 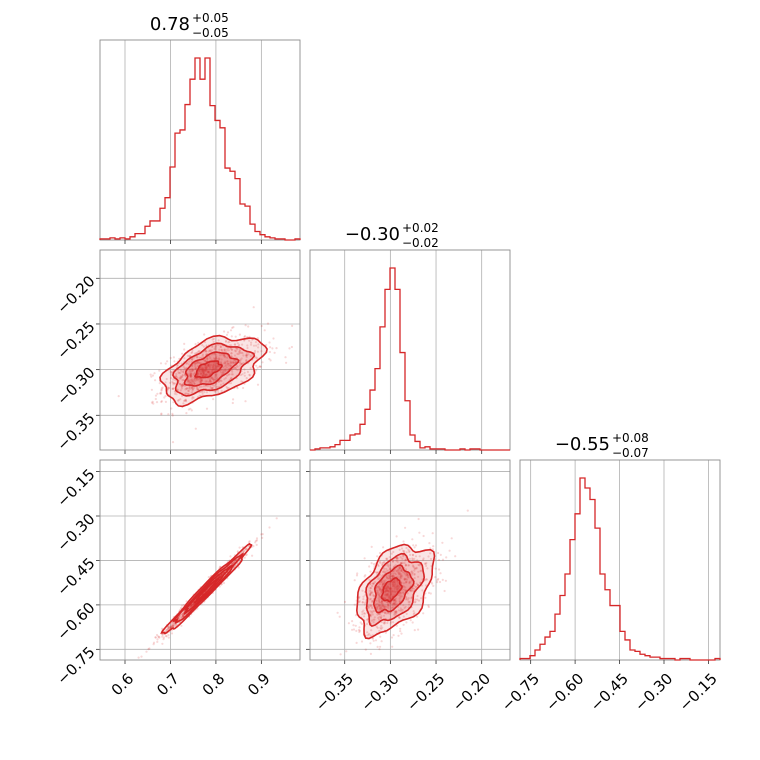 I want to click on y-tick-label: −0.30, so click(x=75, y=532).